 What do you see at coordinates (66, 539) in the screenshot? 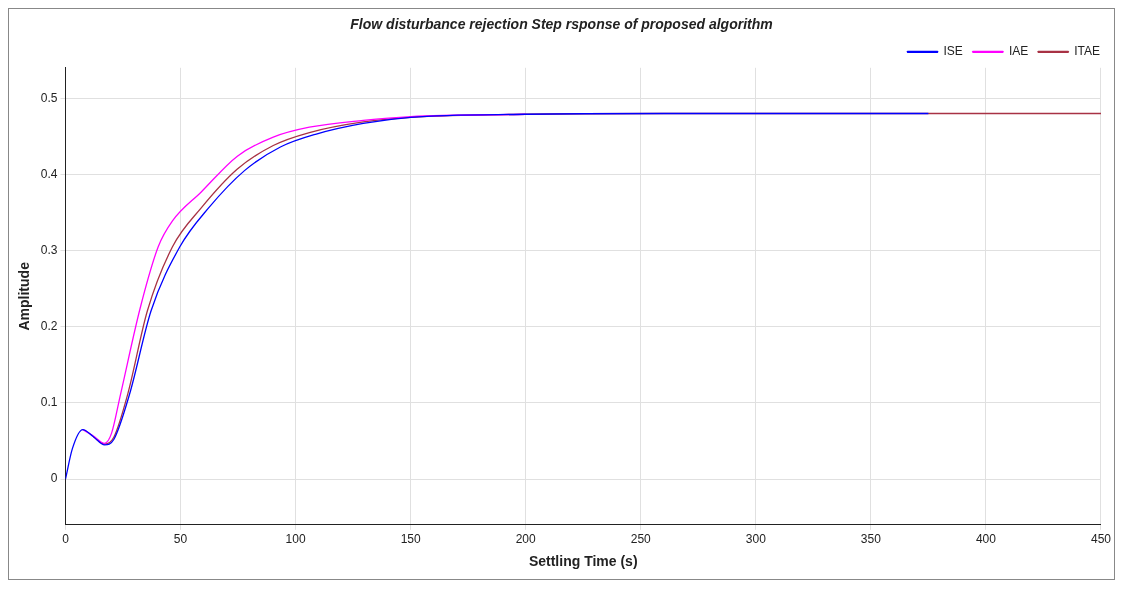
I see `x-tick-label: 0` at bounding box center [66, 539].